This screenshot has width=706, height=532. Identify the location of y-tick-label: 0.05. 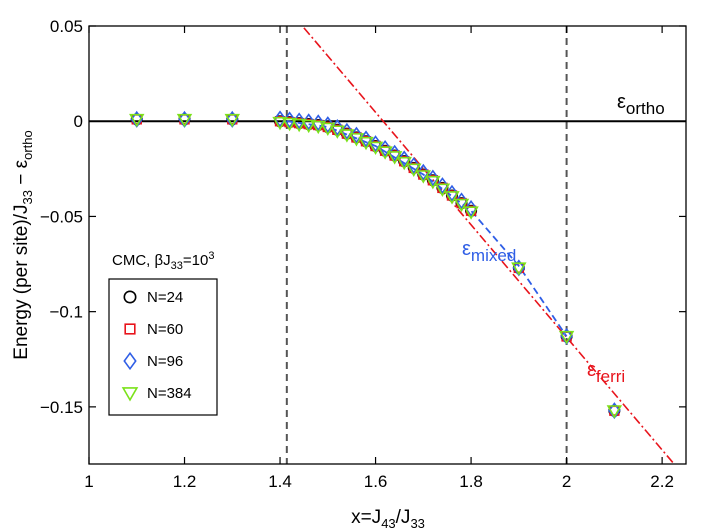
(66, 26).